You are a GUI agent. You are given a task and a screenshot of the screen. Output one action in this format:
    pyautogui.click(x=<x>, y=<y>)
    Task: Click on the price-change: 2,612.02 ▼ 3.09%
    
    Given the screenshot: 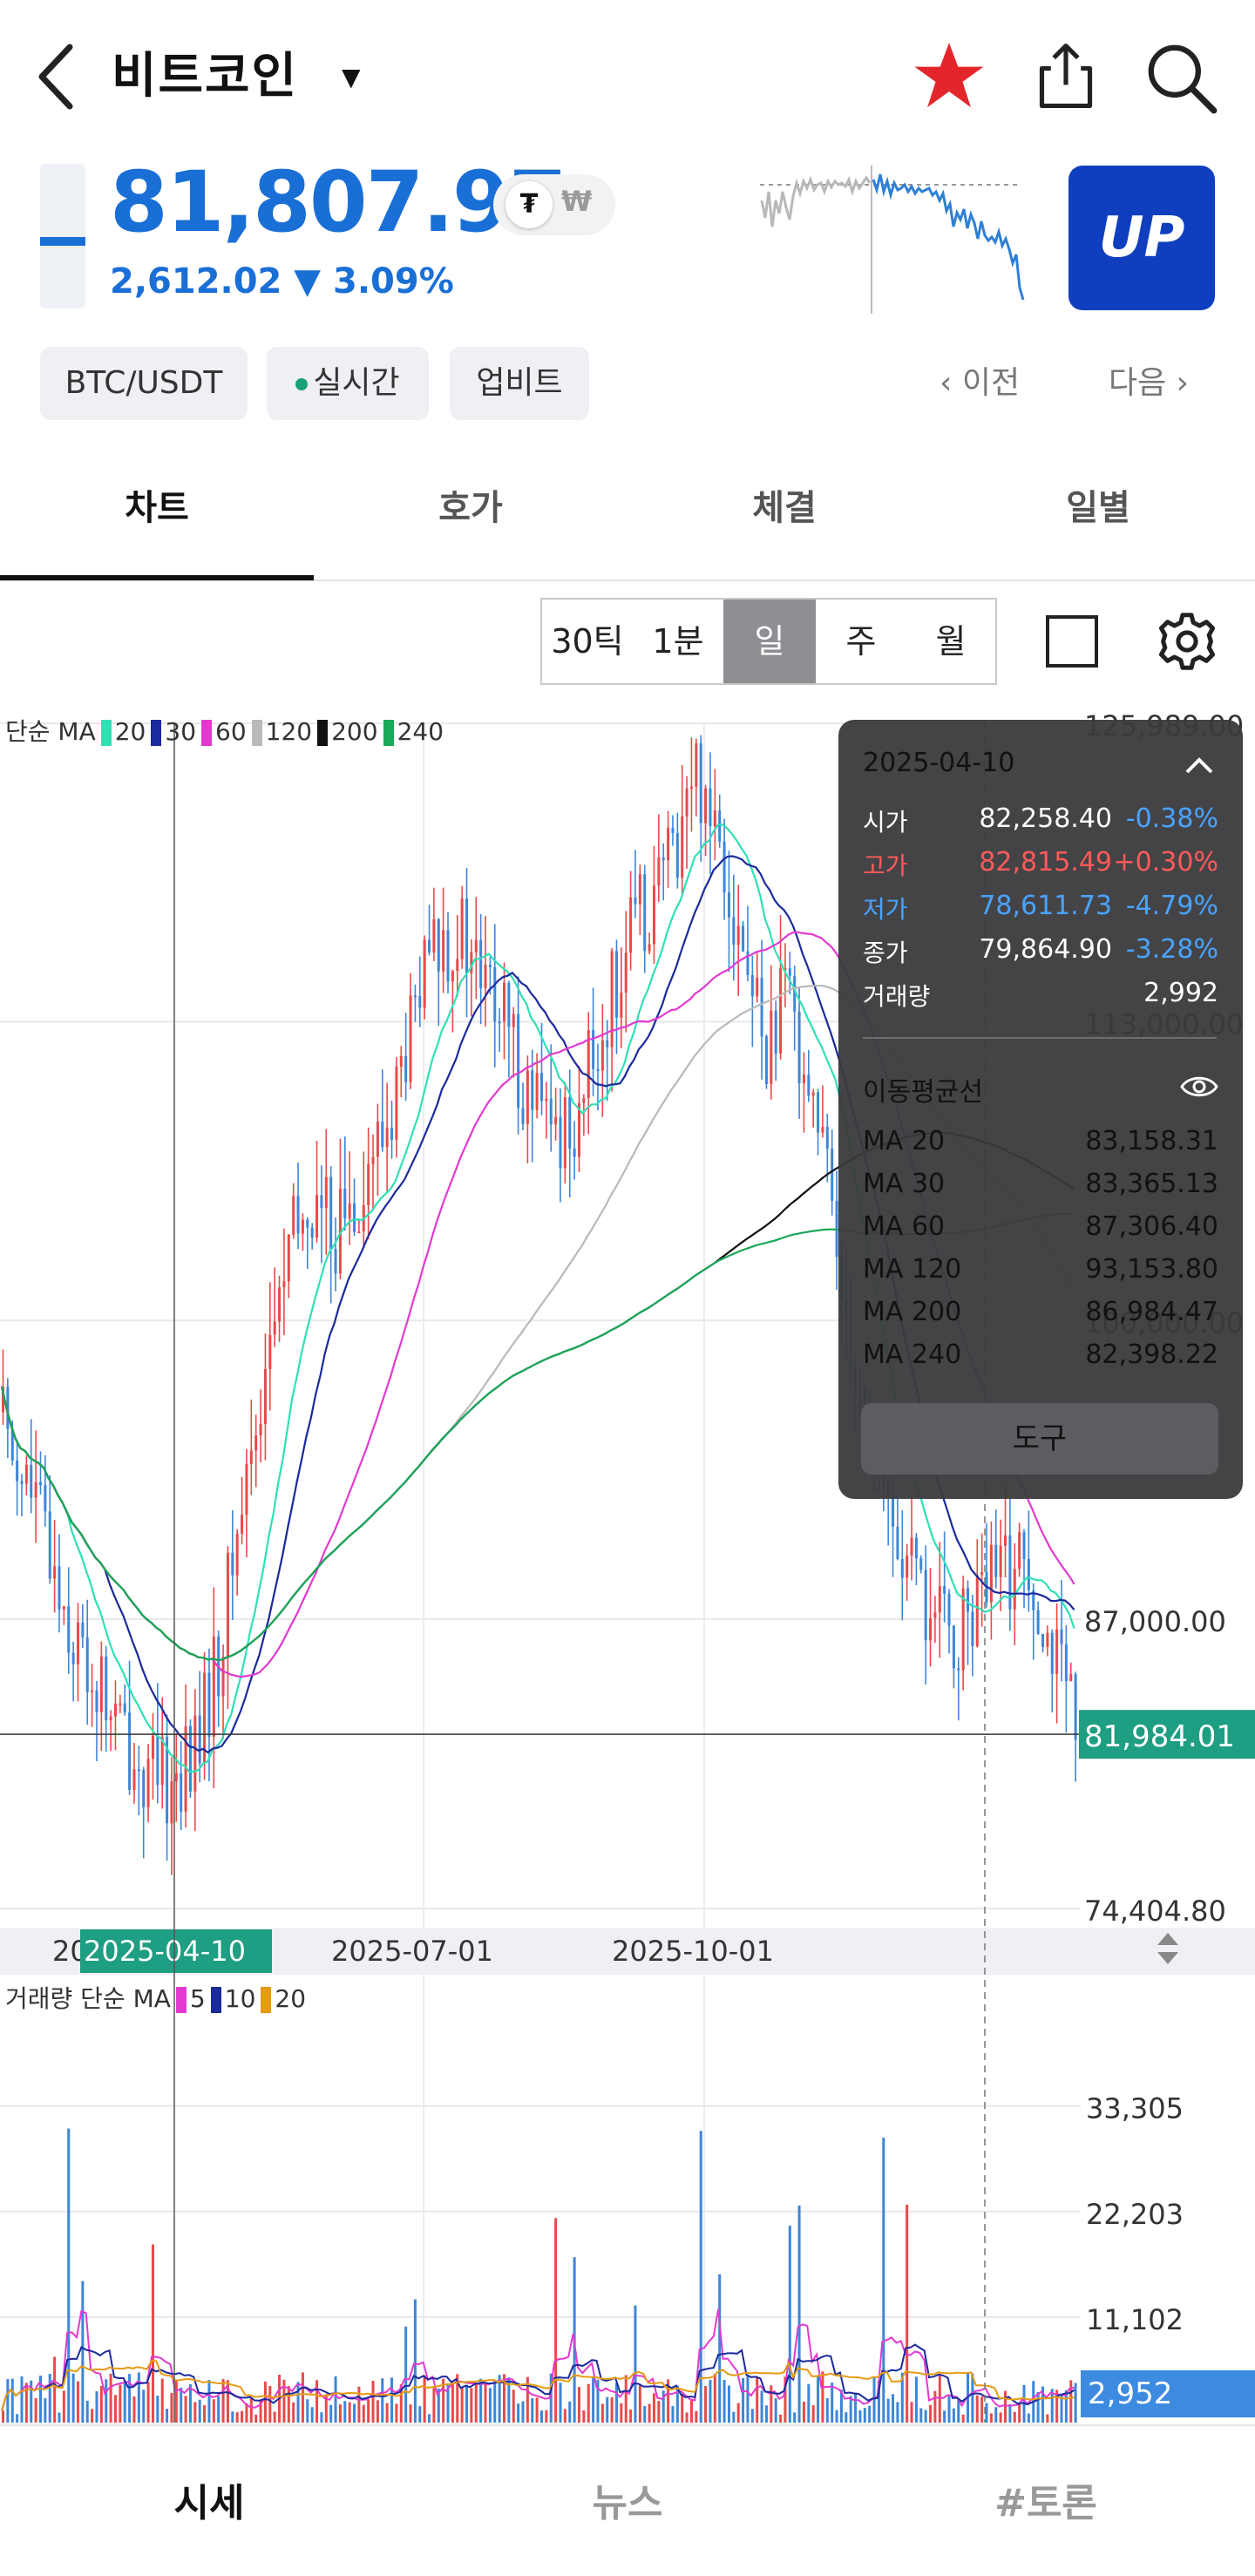 What is the action you would take?
    pyautogui.click(x=282, y=282)
    